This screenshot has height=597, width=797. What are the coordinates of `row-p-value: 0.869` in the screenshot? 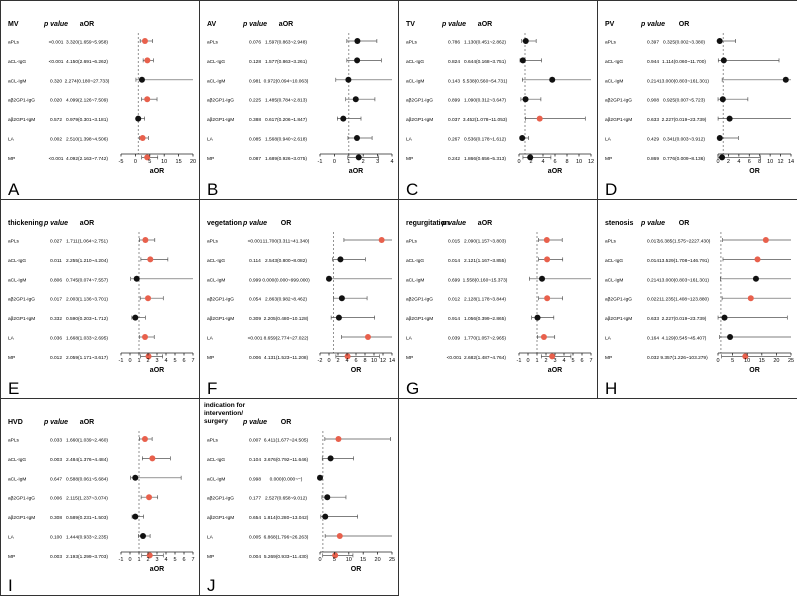 It's located at (653, 159).